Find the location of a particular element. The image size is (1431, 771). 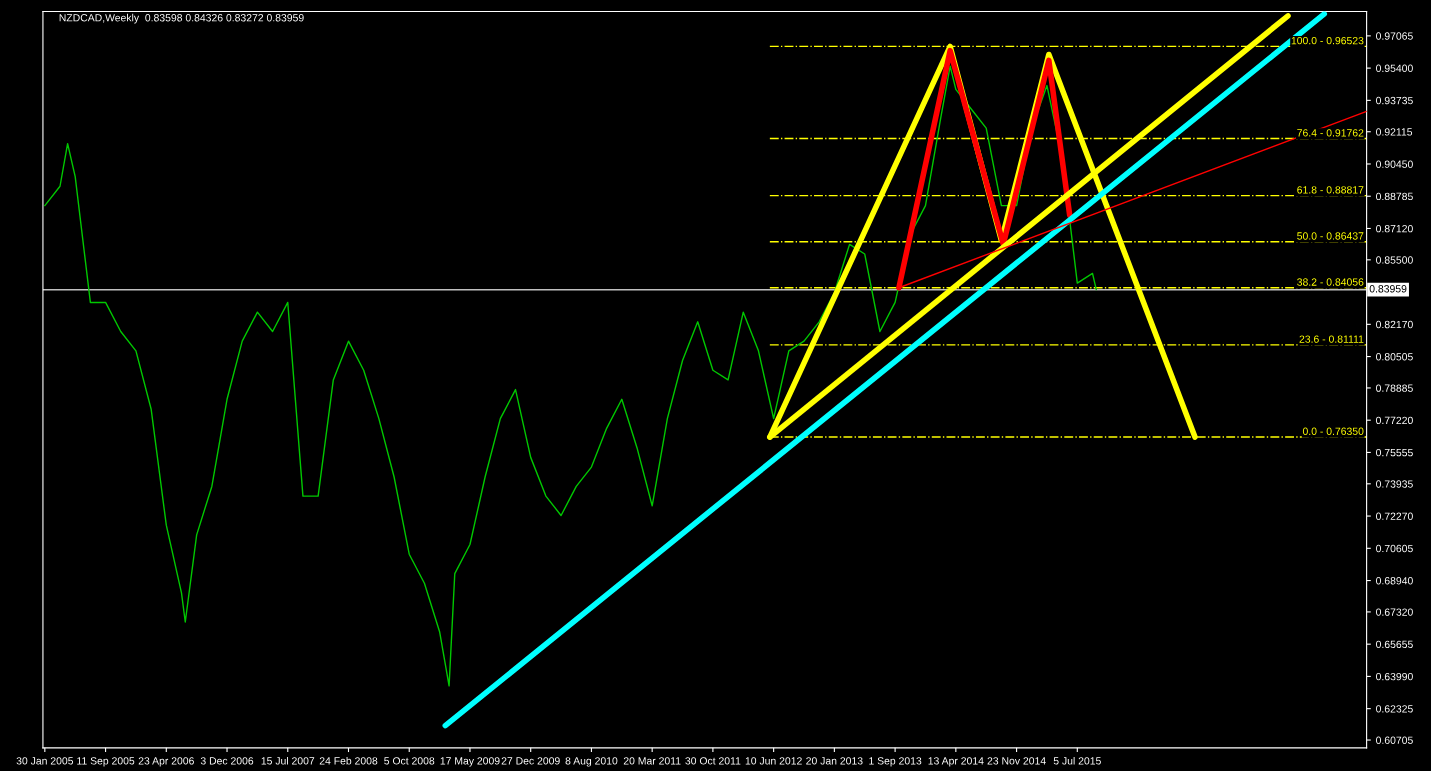

y-tick-label: 0.60705 is located at coordinates (1394, 740).